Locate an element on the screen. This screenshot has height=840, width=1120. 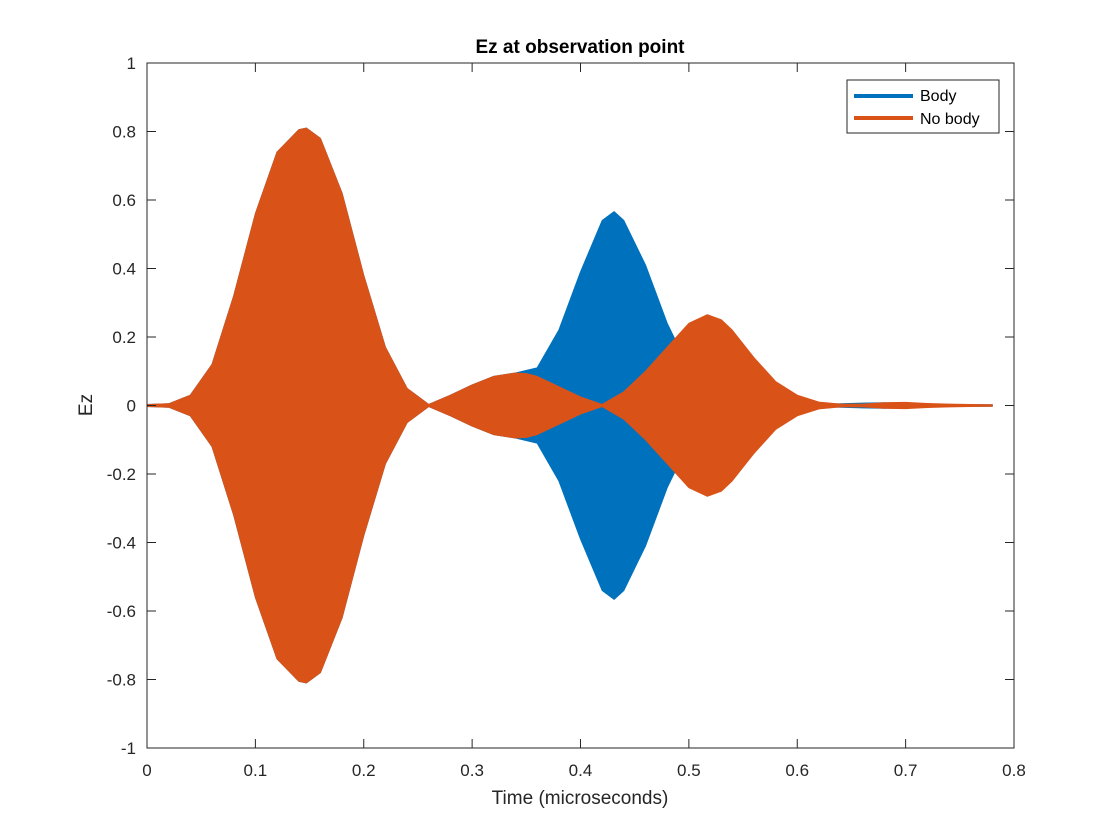
x-tick-label: 0.7 is located at coordinates (906, 770).